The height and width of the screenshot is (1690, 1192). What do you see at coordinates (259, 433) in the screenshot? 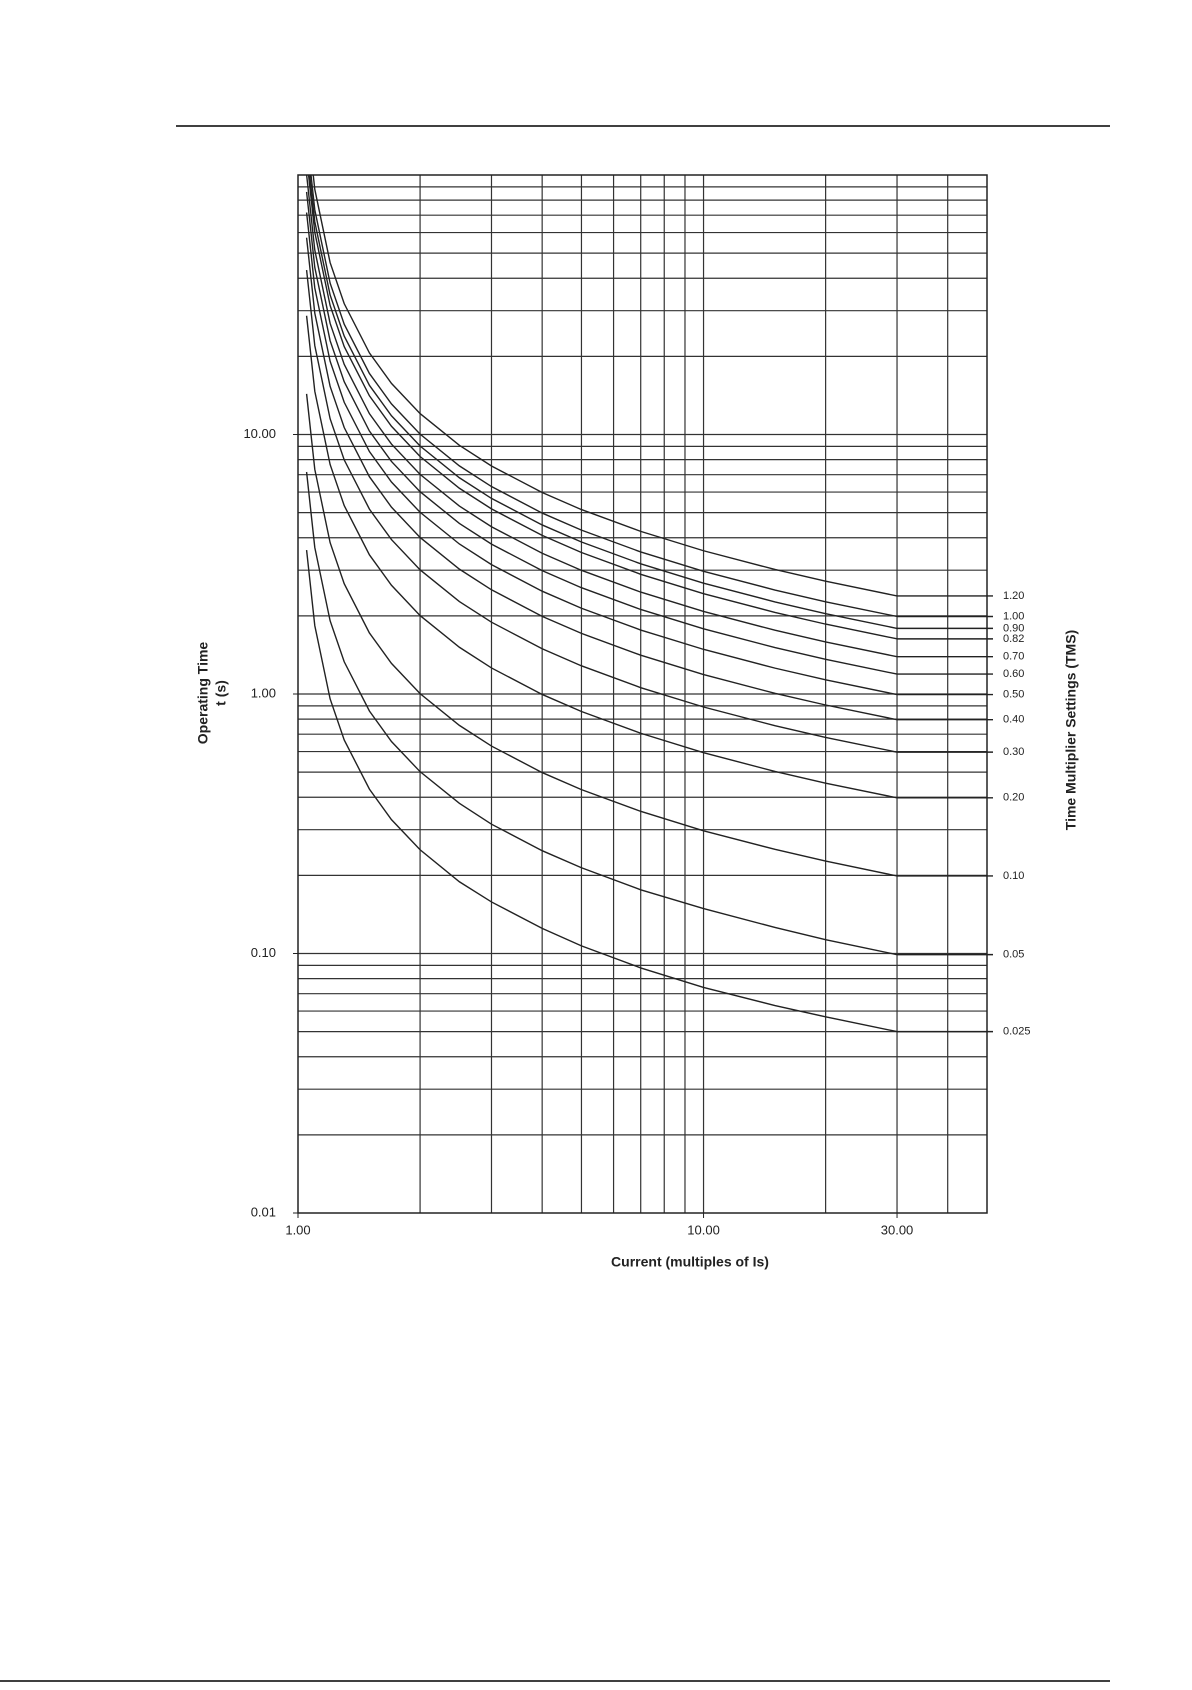
I see `y-tick-label: 10.00` at bounding box center [259, 433].